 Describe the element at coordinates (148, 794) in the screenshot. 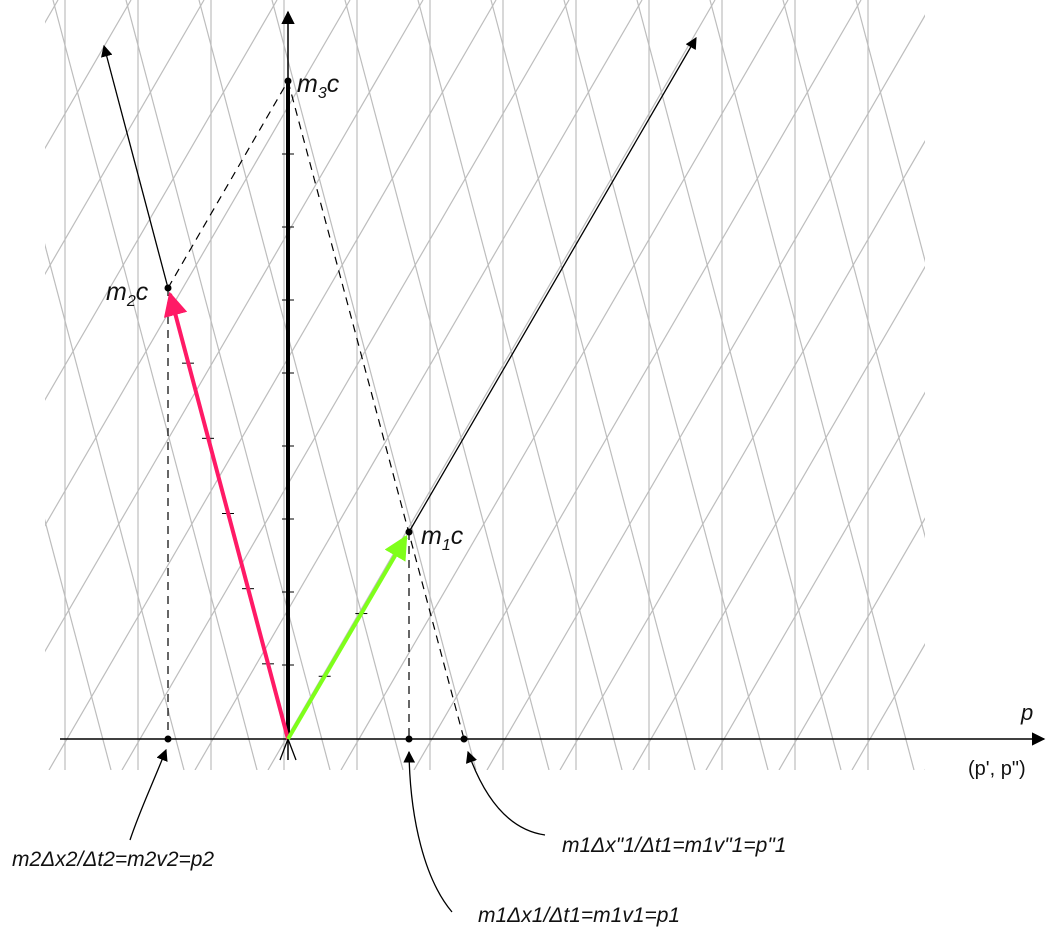

I see `callout-p2` at that location.